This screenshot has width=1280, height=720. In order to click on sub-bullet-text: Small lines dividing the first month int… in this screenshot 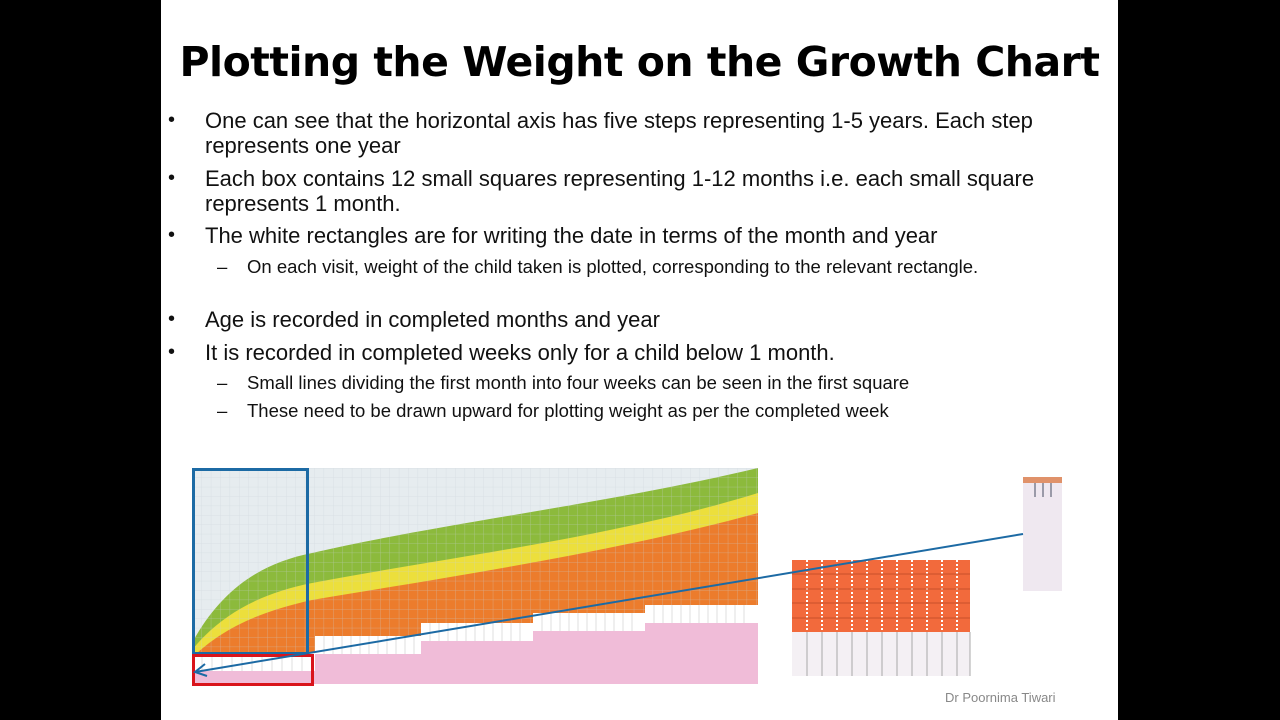, I will do `click(578, 382)`.